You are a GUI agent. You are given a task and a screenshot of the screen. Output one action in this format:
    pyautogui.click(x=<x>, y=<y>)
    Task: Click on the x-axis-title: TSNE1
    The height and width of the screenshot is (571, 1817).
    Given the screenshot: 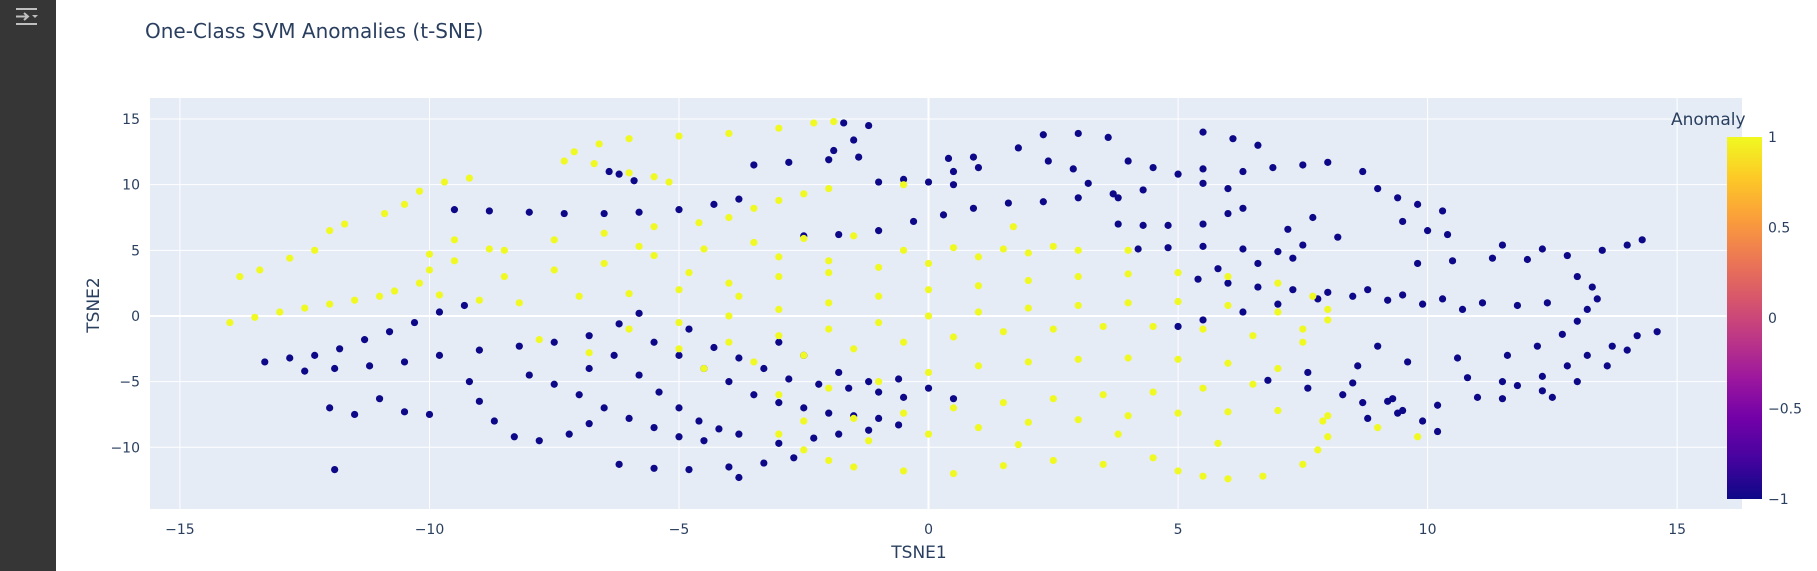 What is the action you would take?
    pyautogui.click(x=918, y=553)
    